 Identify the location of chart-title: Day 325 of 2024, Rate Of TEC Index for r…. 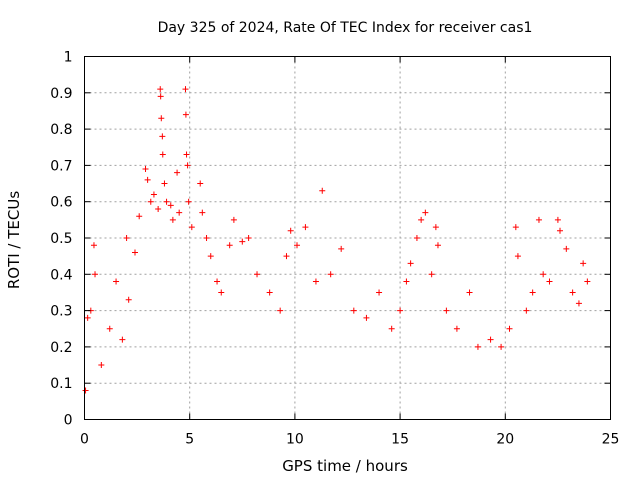
(345, 28).